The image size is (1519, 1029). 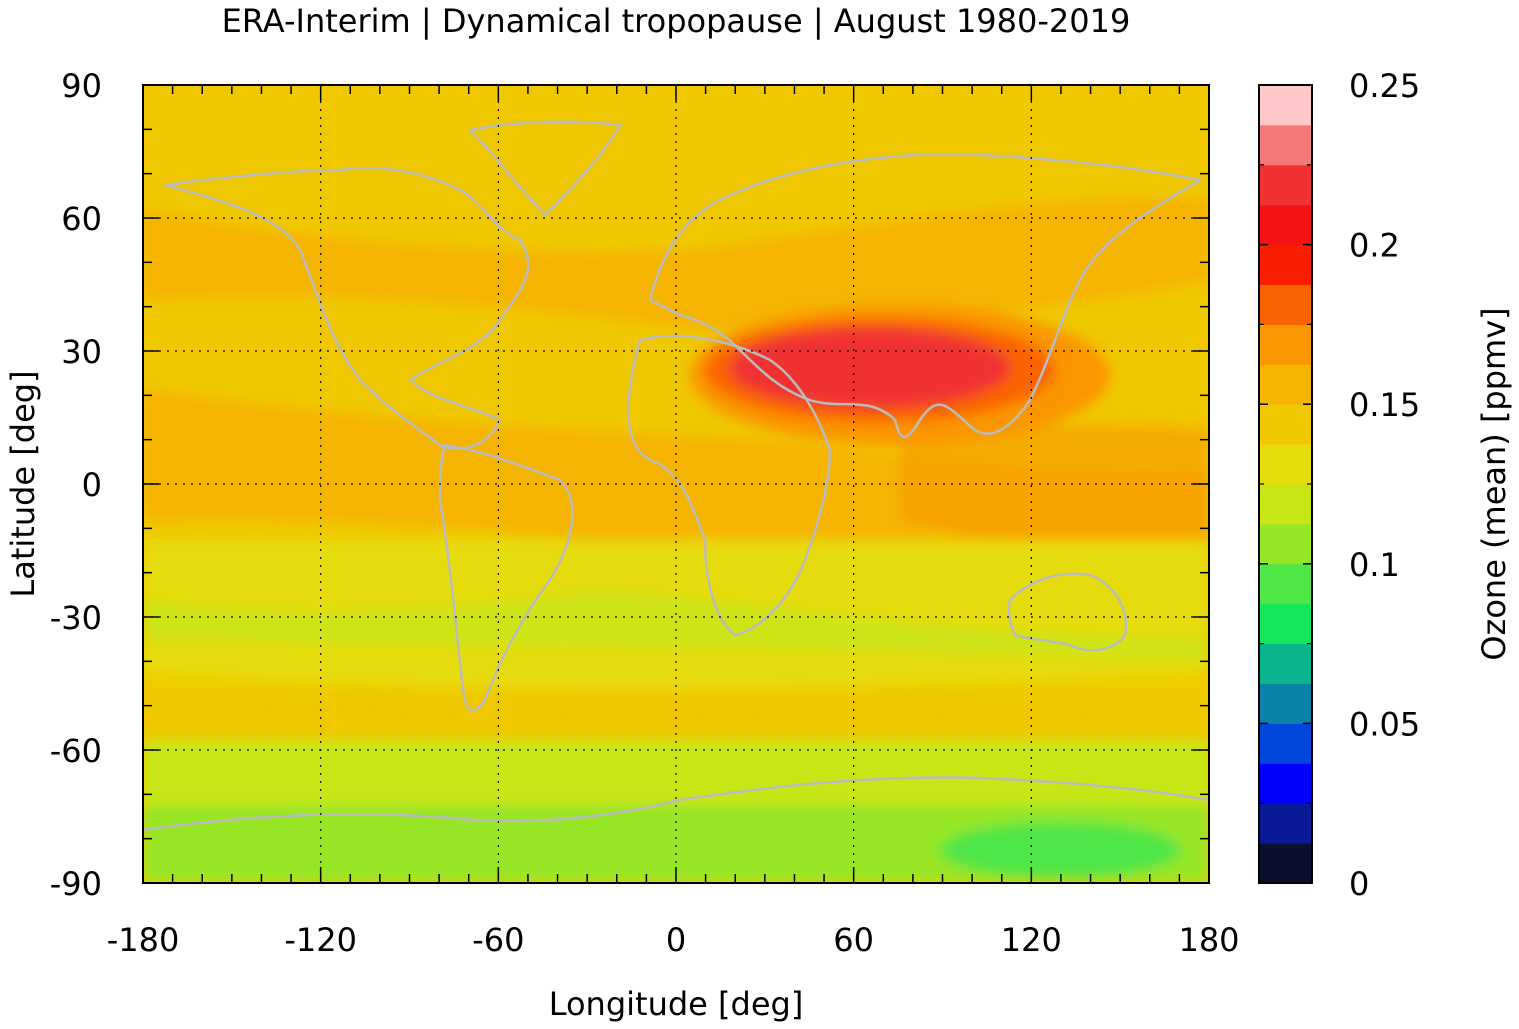 What do you see at coordinates (729, 485) in the screenshot?
I see `coastline-africa` at bounding box center [729, 485].